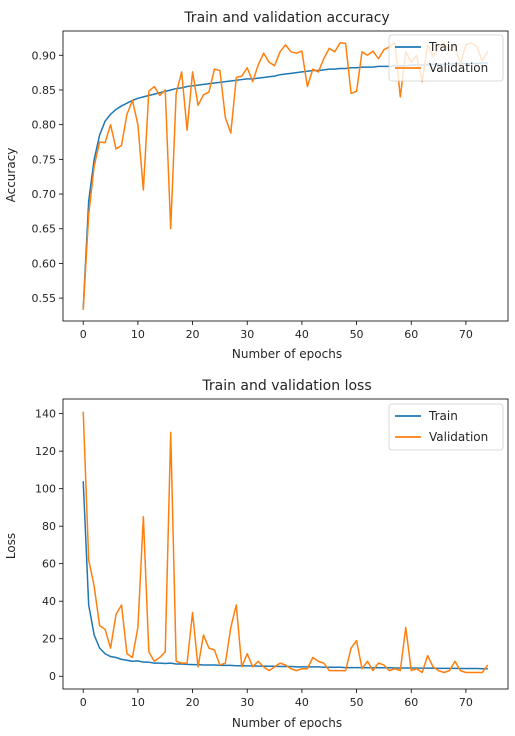 The width and height of the screenshot is (515, 736). Describe the element at coordinates (302, 334) in the screenshot. I see `accuracy-xtick-label: 40` at that location.